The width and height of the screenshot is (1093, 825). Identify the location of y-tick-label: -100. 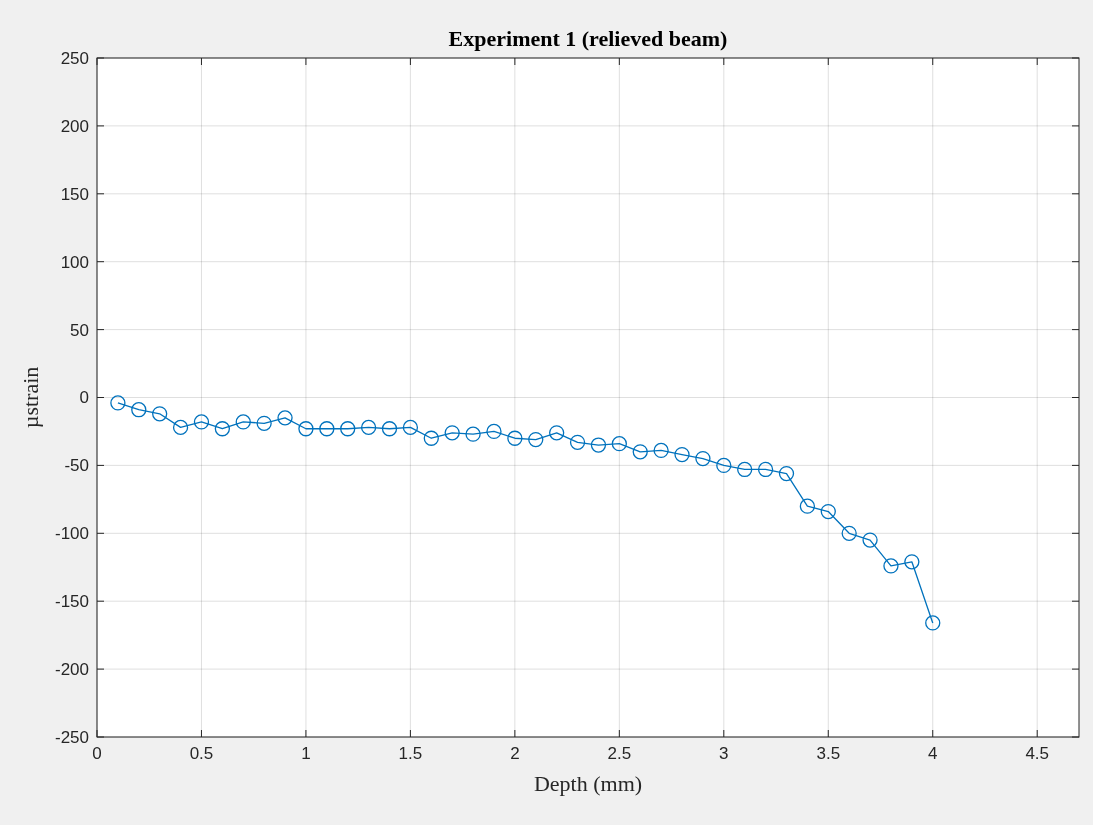
(71, 534).